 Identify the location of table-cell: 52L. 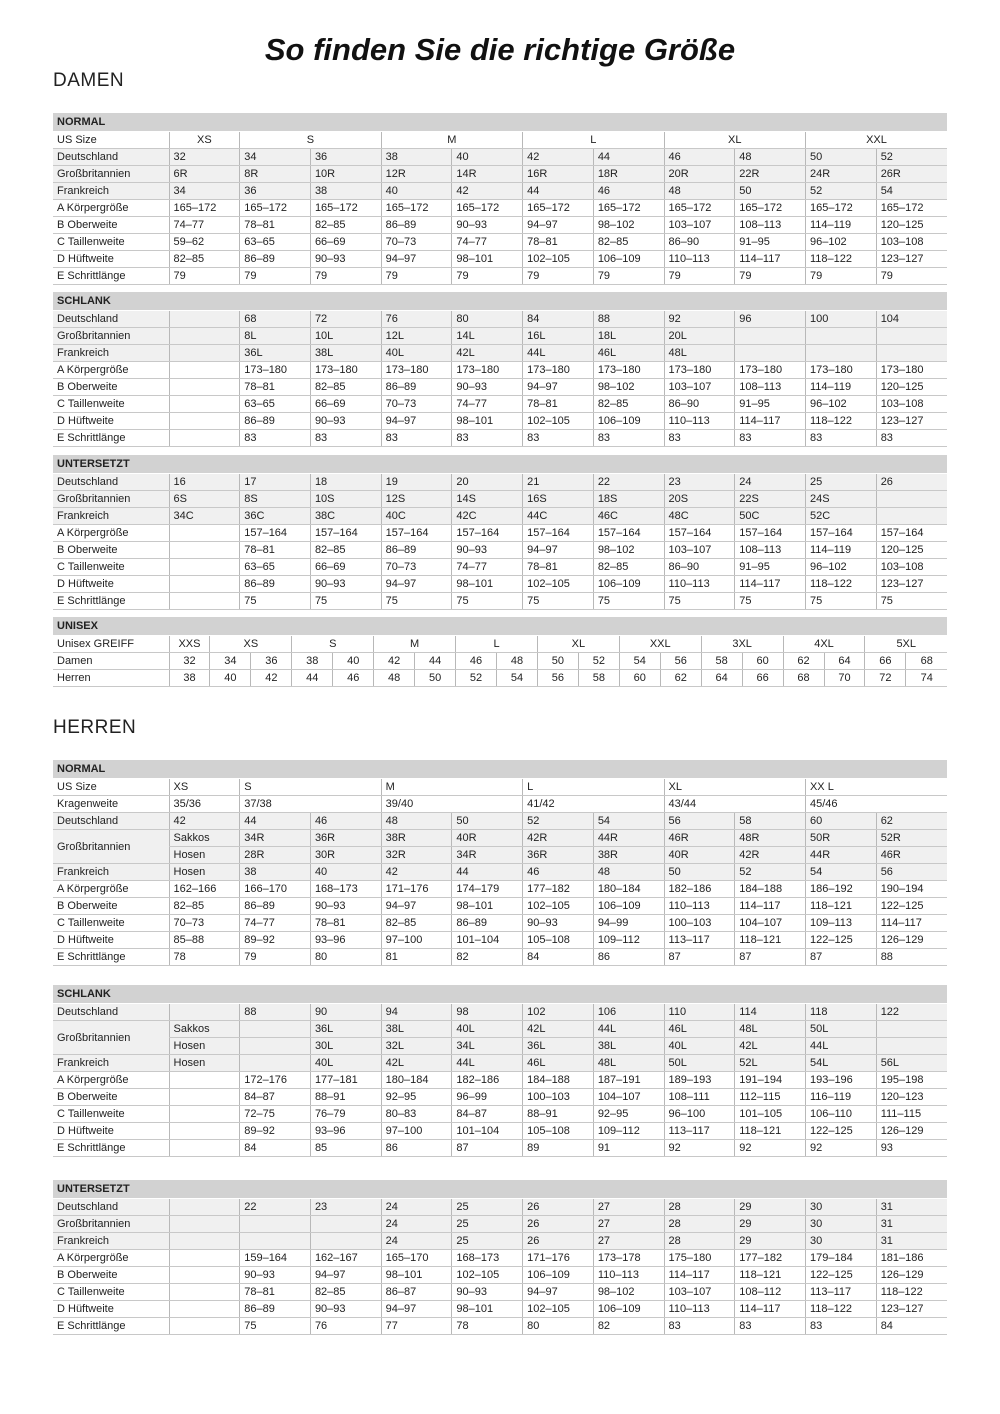
(770, 1063).